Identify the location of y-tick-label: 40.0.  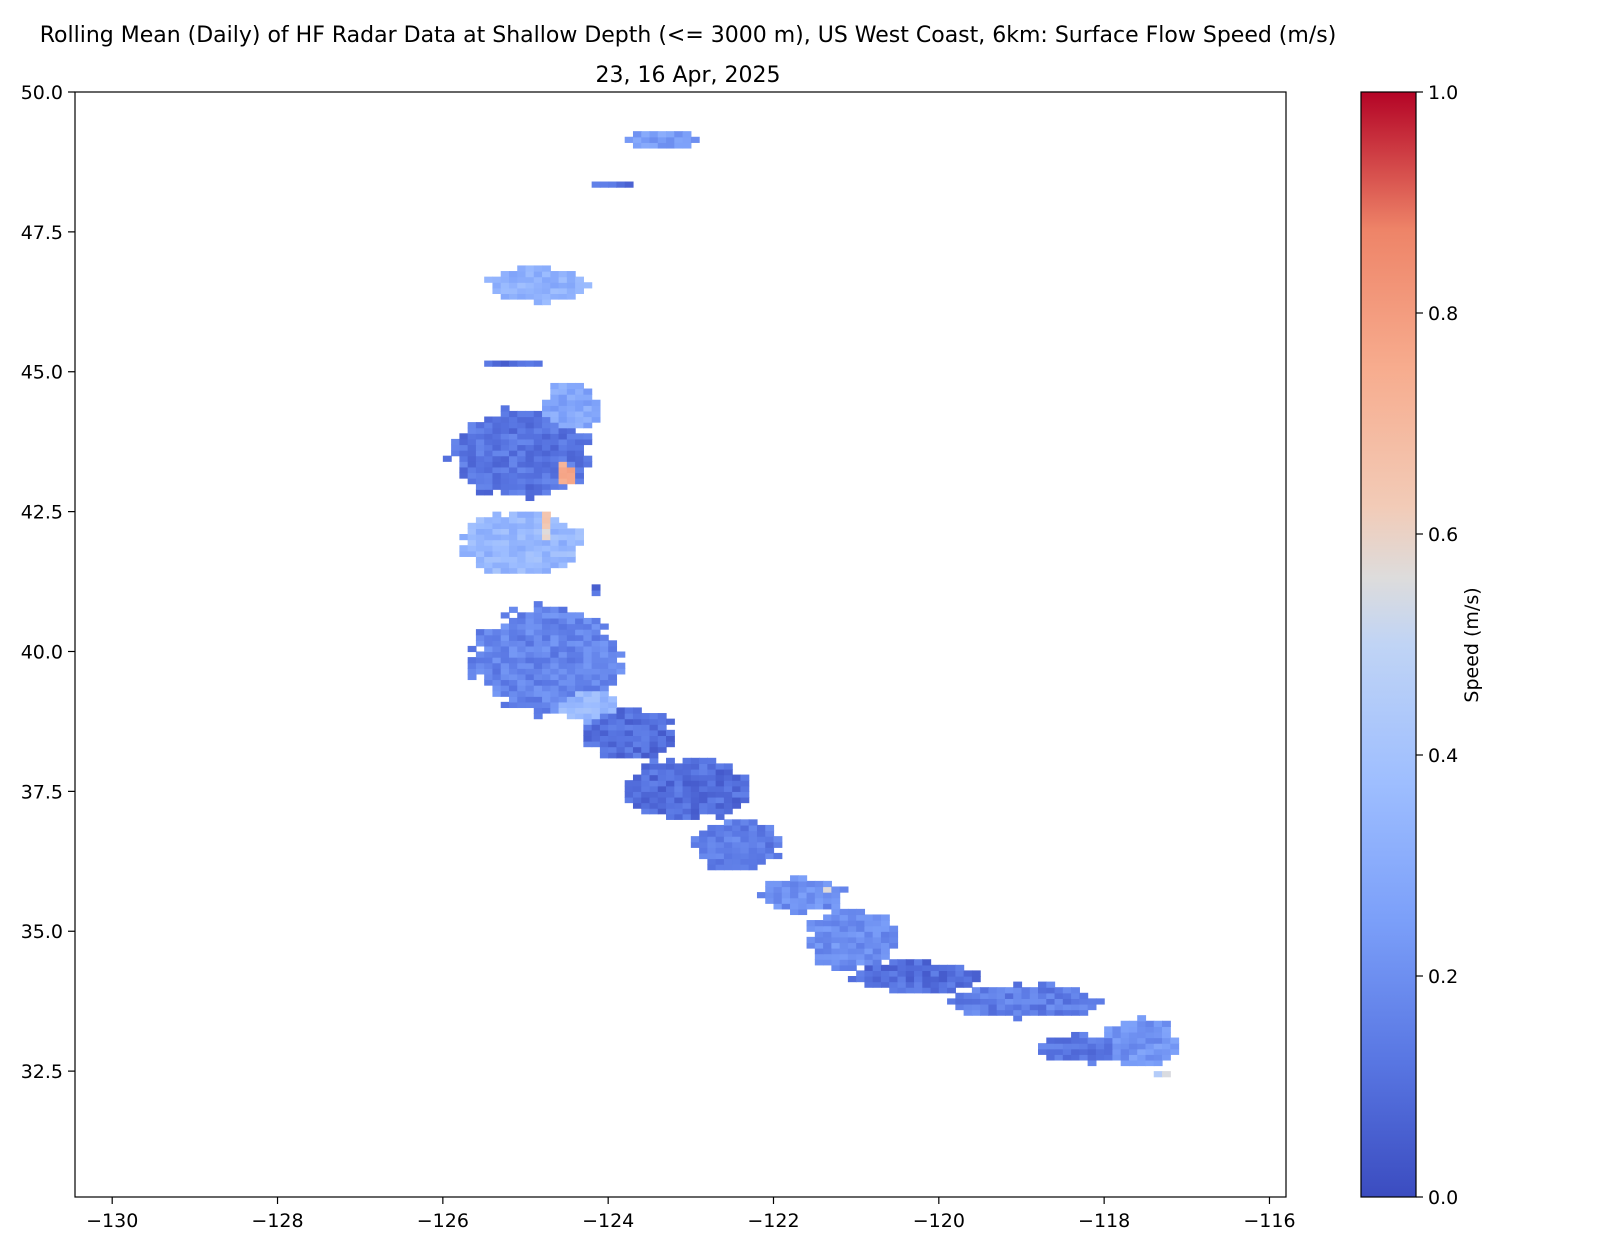
(42, 652).